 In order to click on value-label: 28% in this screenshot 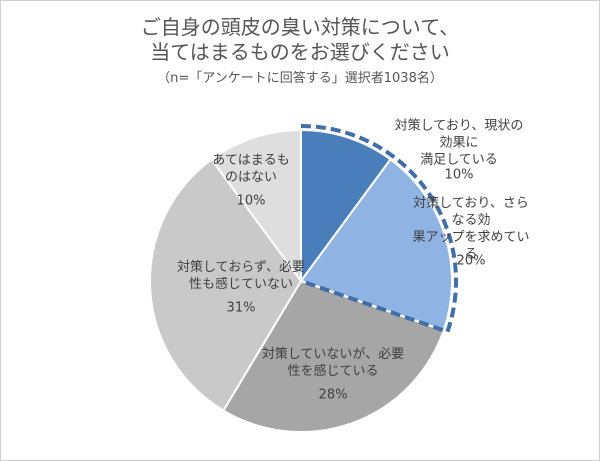, I will do `click(333, 395)`.